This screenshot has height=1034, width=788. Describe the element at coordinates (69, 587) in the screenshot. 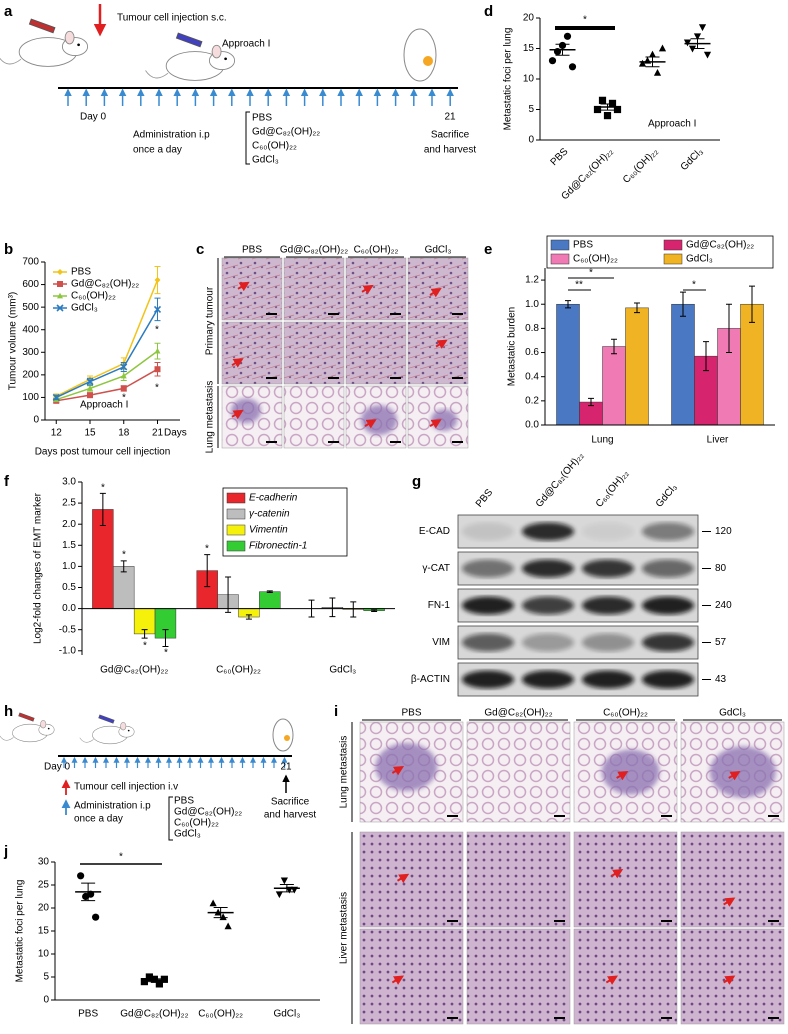

I see `y-tick-label: 0.5` at that location.